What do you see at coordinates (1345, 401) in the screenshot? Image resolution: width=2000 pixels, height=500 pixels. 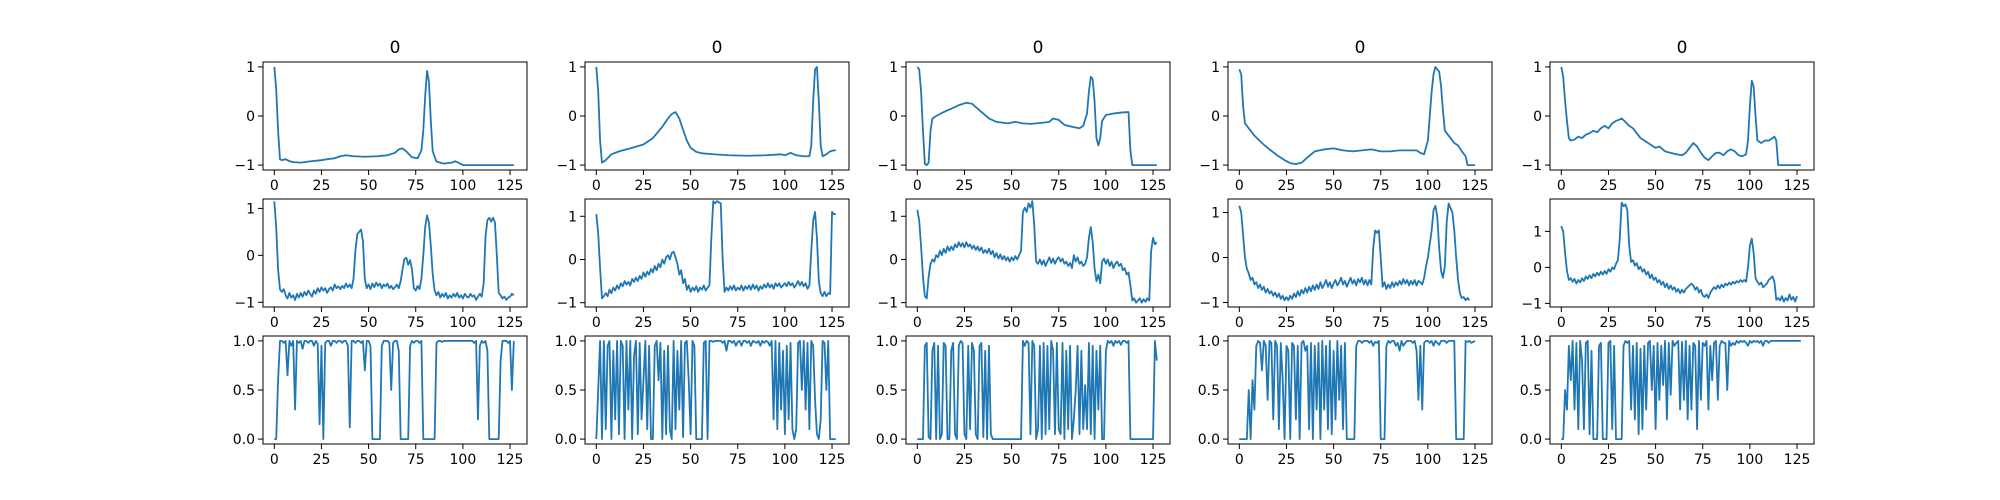 I see `subplot-r2-c3: 0 25 50 75 100 125 0.0 0.5 1.0` at bounding box center [1345, 401].